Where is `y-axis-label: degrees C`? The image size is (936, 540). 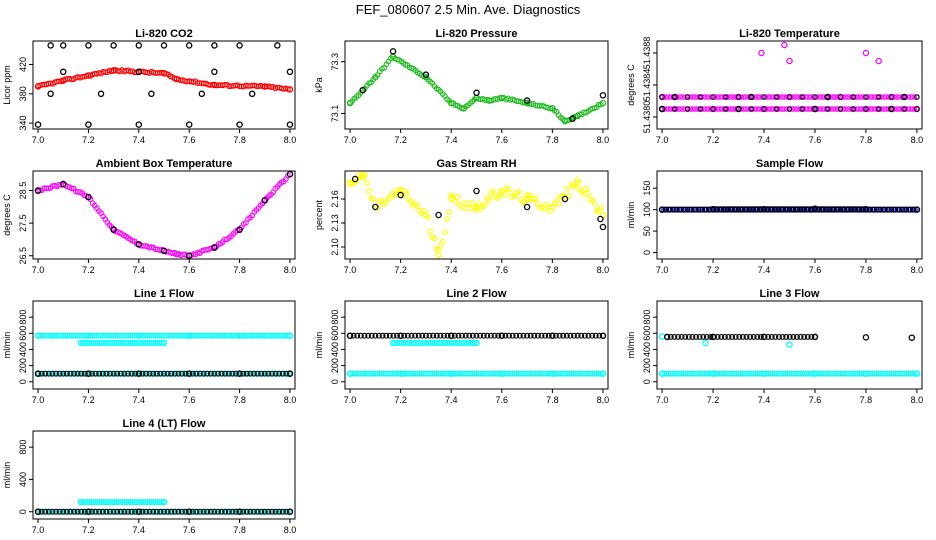 y-axis-label: degrees C is located at coordinates (7, 215).